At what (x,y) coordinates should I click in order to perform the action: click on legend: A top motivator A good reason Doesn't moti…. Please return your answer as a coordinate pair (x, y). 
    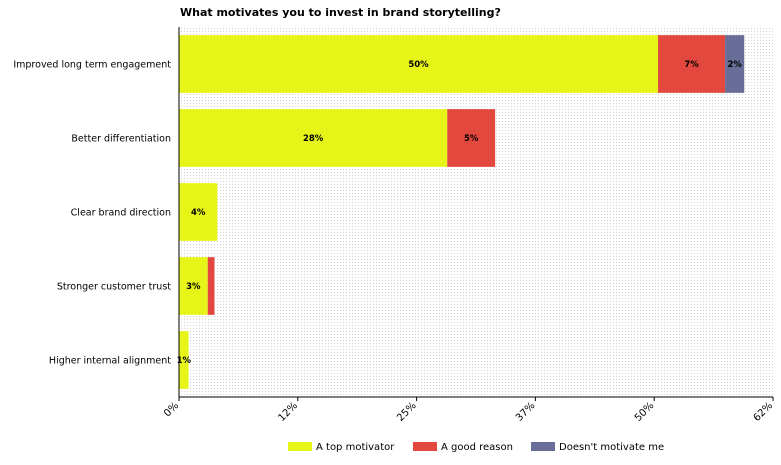
    Looking at the image, I should click on (476, 447).